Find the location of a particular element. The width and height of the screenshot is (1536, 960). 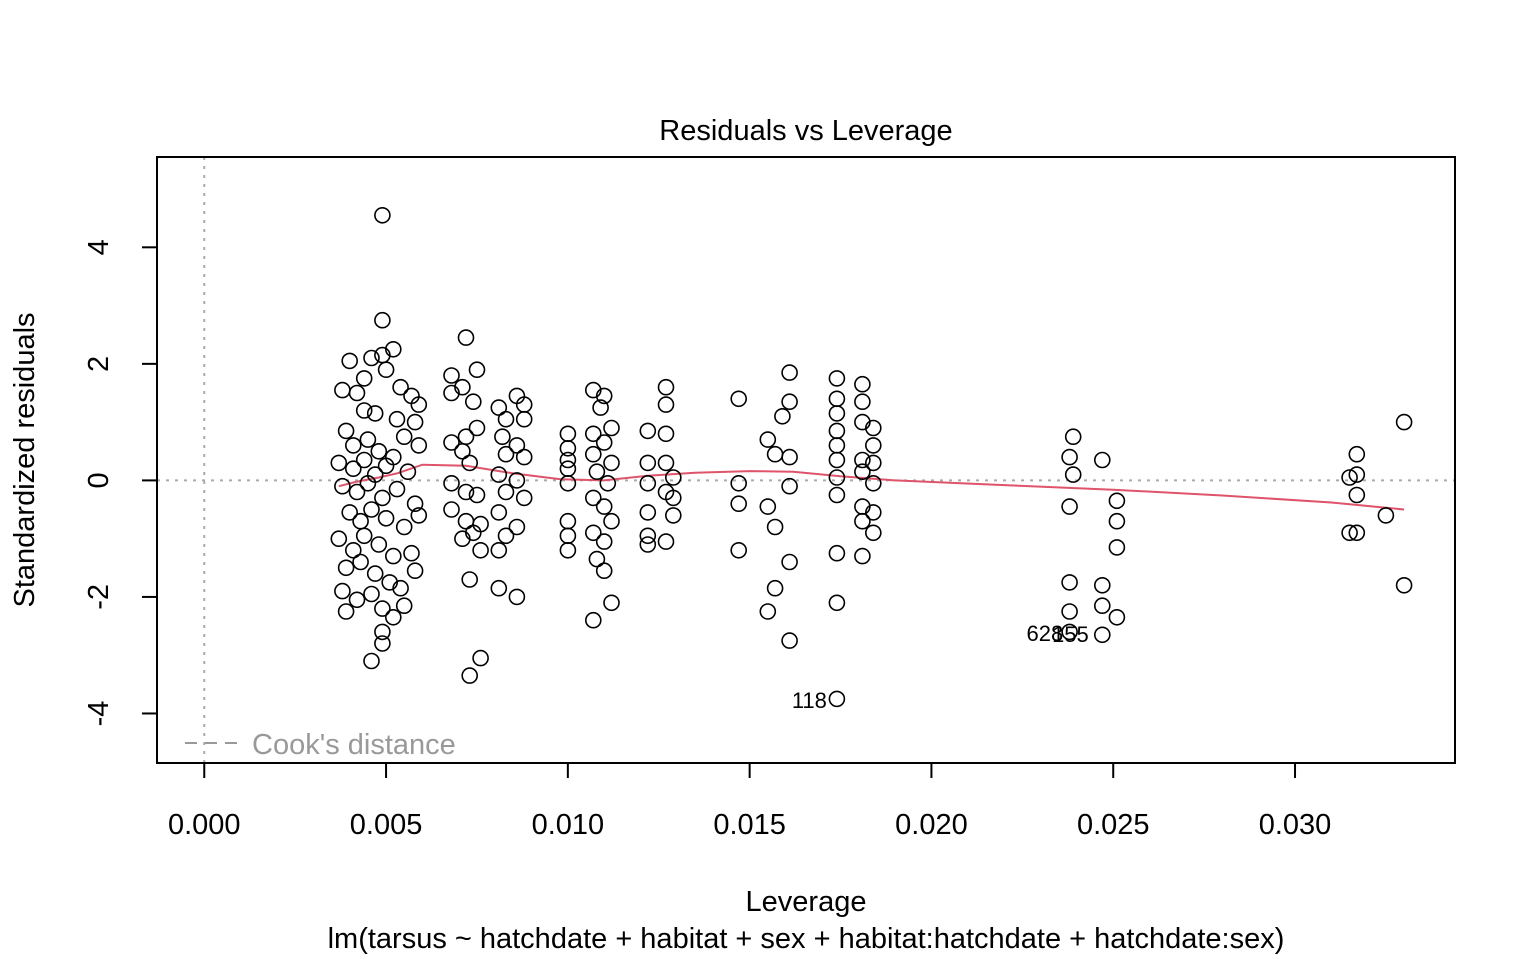

x-tick-label: 0.020 is located at coordinates (931, 825).